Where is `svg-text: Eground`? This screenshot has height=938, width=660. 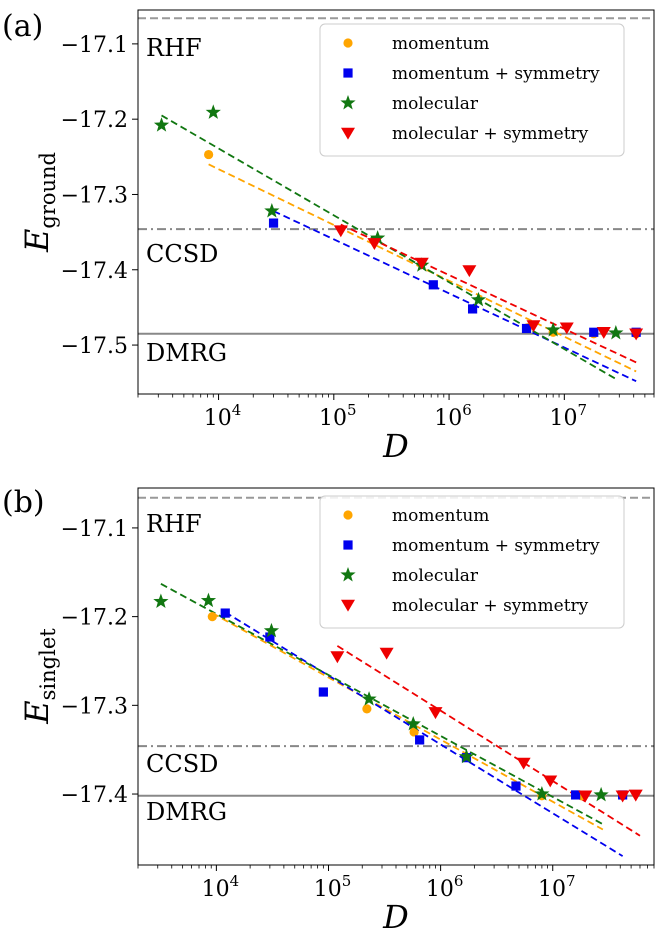
svg-text: Eground is located at coordinates (39, 202).